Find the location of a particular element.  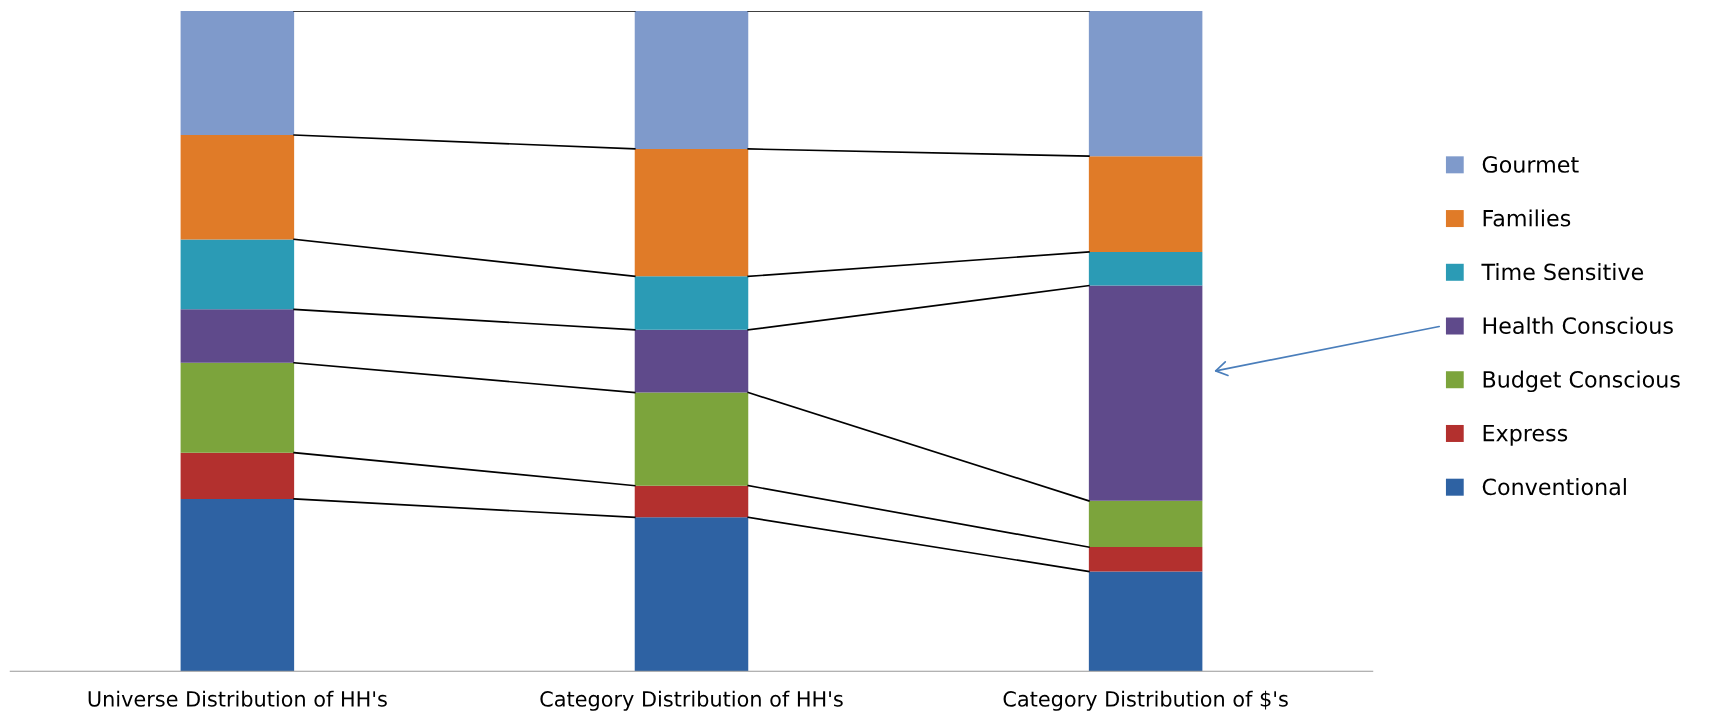

legend-label: Families is located at coordinates (1527, 218).